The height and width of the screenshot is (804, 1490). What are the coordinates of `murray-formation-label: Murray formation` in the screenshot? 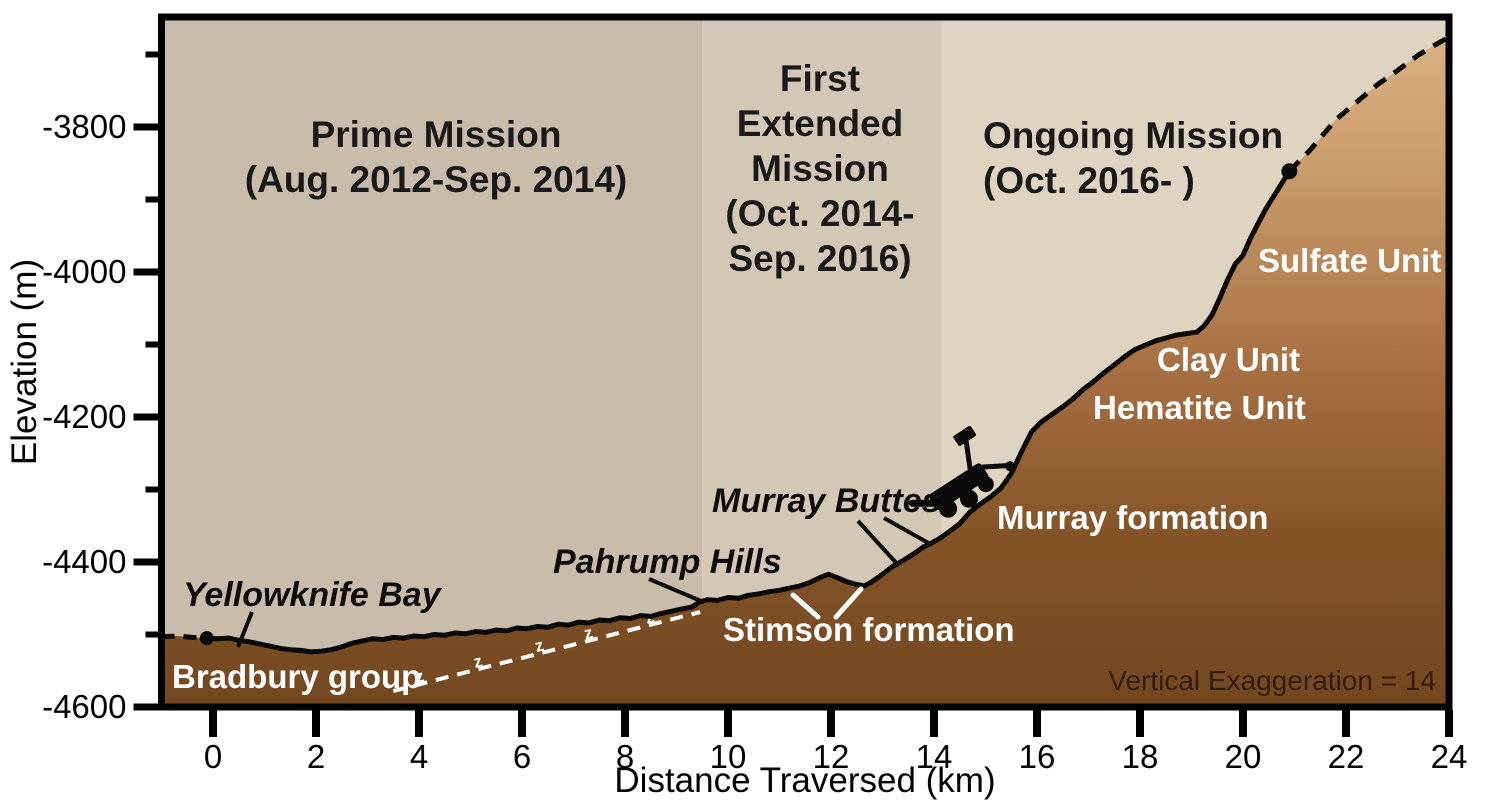 It's located at (1132, 517).